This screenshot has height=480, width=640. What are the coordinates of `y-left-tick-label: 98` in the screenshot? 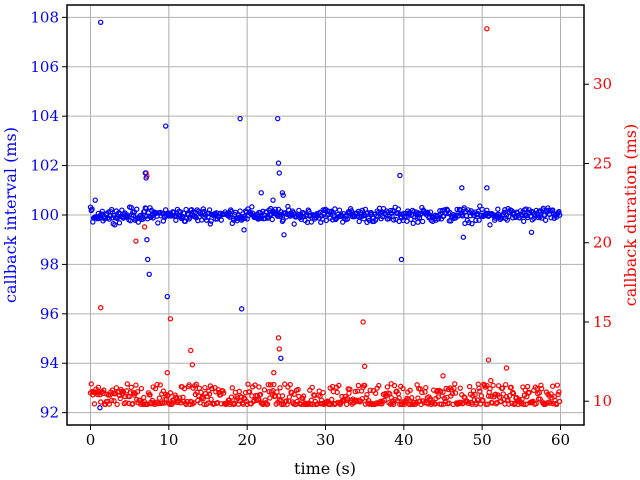 It's located at (49, 264).